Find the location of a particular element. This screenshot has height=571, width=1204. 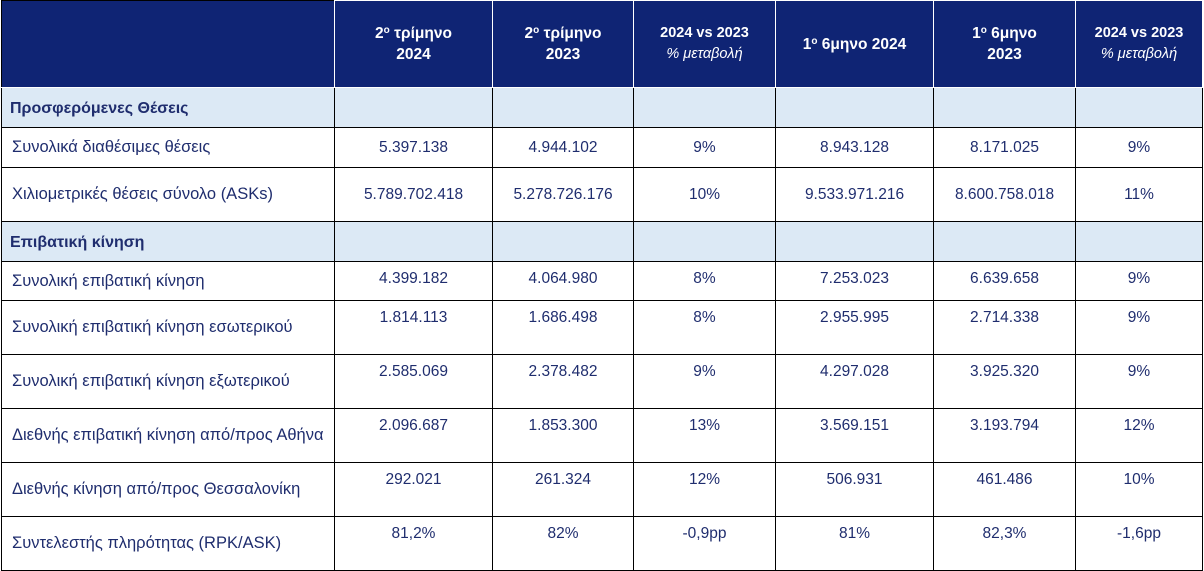

value-cell: 82% is located at coordinates (563, 543).